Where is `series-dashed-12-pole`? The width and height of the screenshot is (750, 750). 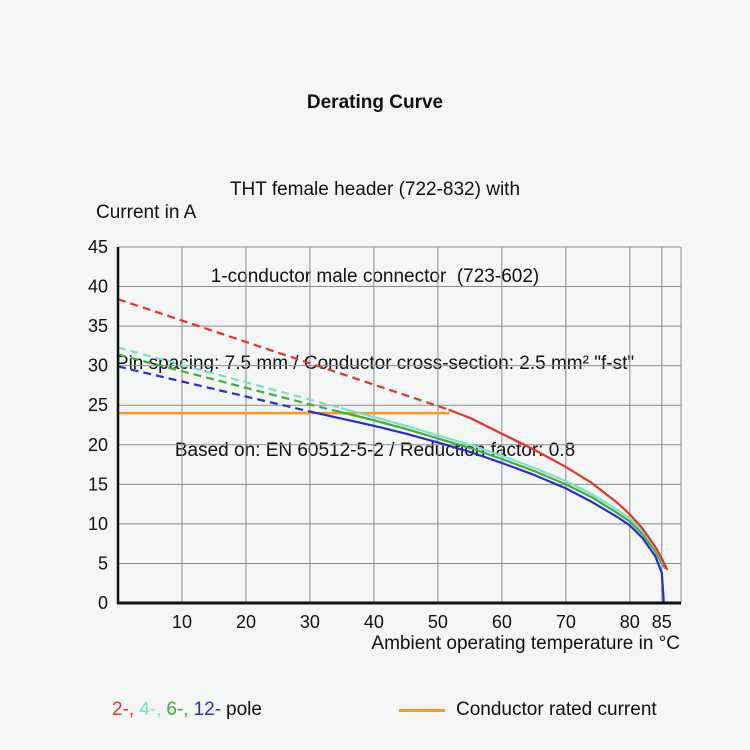 series-dashed-12-pole is located at coordinates (214, 389).